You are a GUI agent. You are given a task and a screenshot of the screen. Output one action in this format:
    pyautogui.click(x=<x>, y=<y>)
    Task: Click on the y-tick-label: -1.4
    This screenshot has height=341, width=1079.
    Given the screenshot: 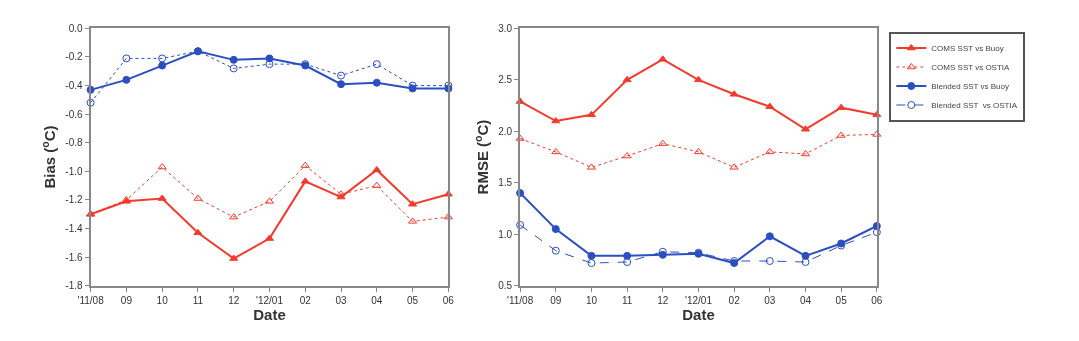 What is the action you would take?
    pyautogui.click(x=74, y=229)
    